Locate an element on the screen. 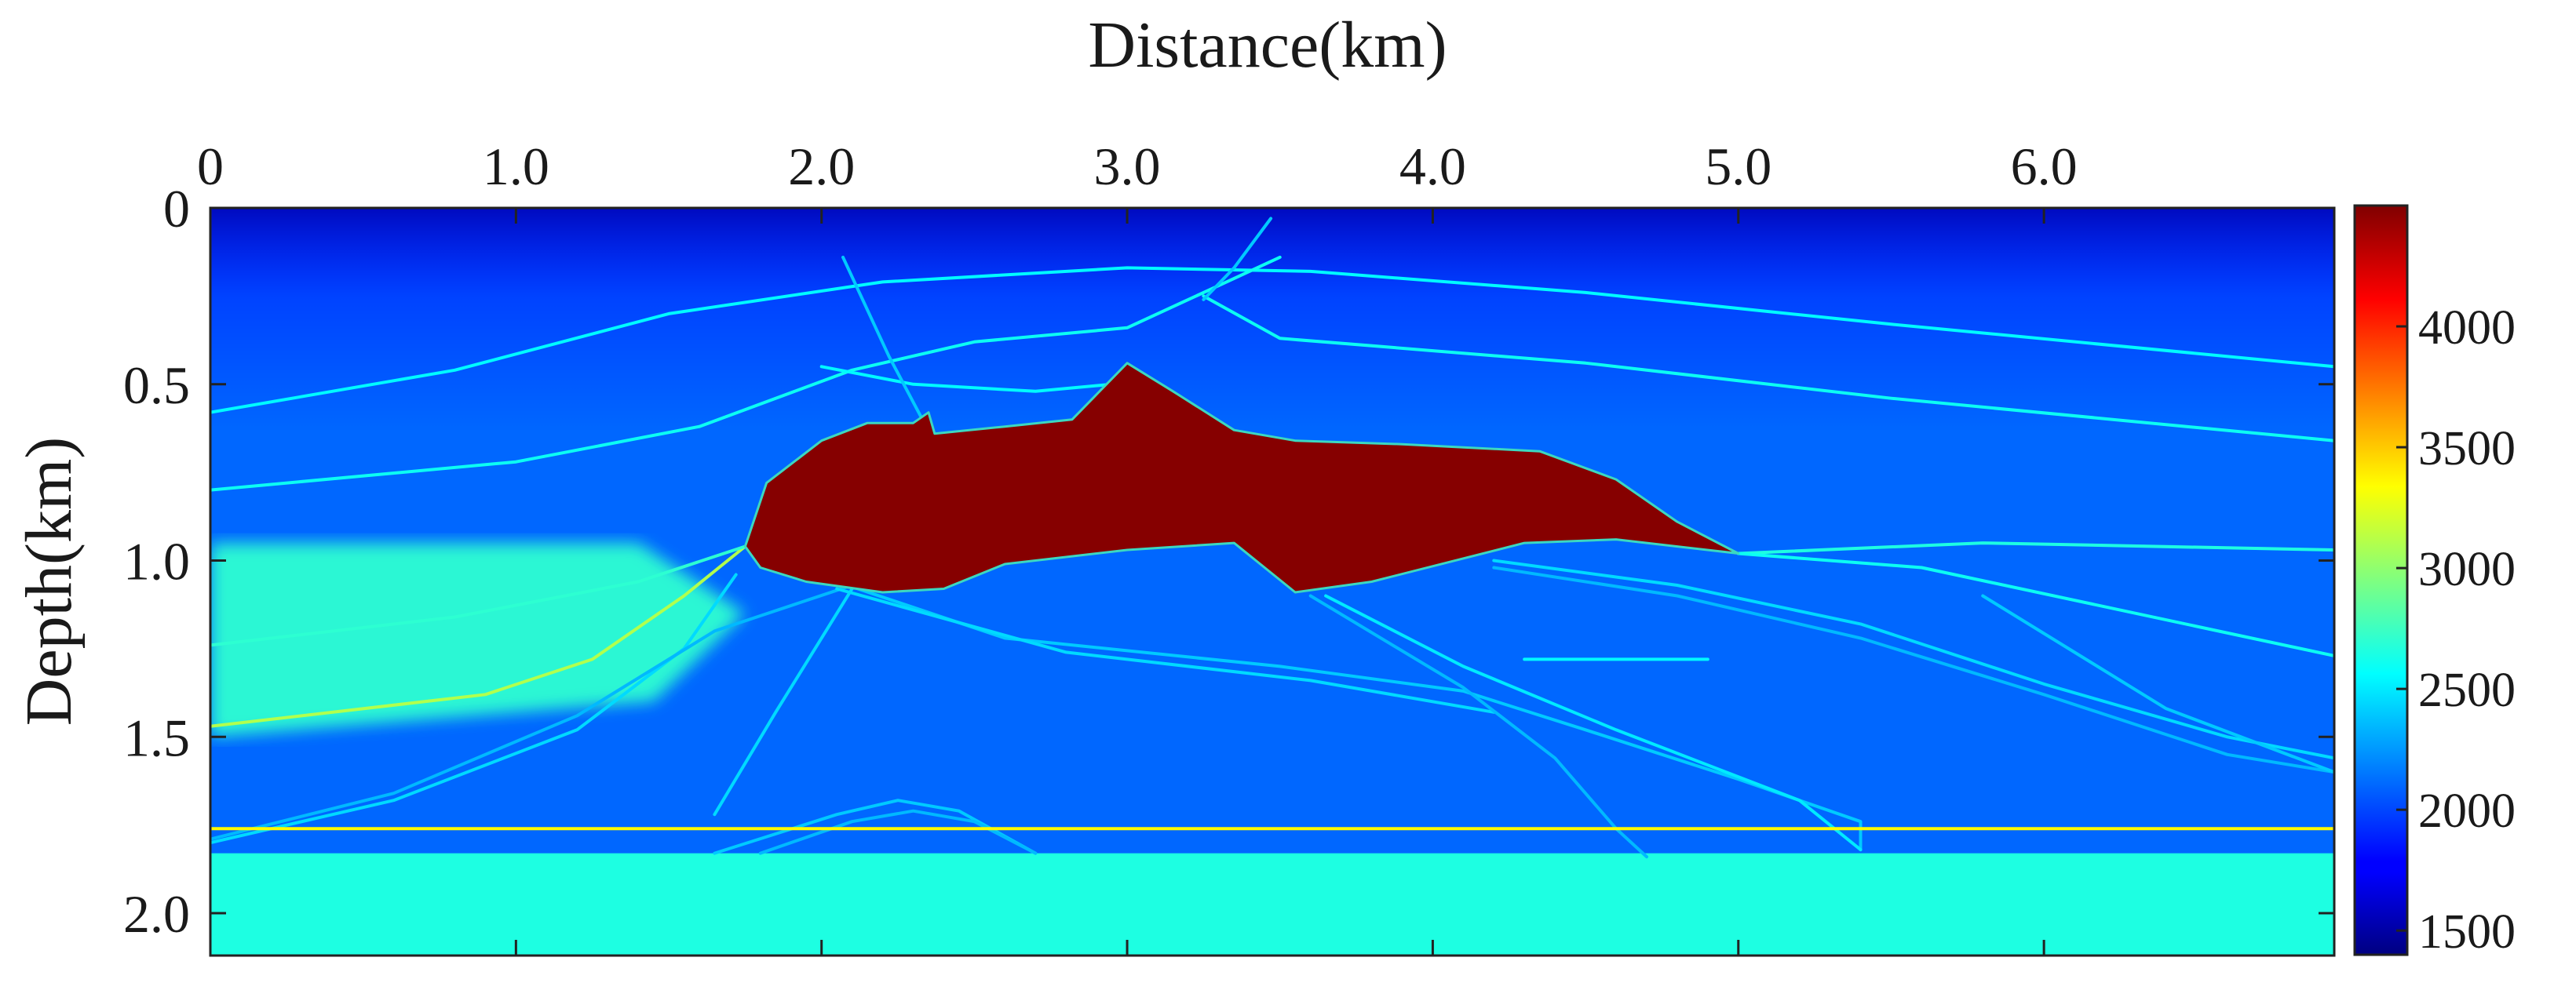  x-tick-label: 6.0 is located at coordinates (2044, 166).